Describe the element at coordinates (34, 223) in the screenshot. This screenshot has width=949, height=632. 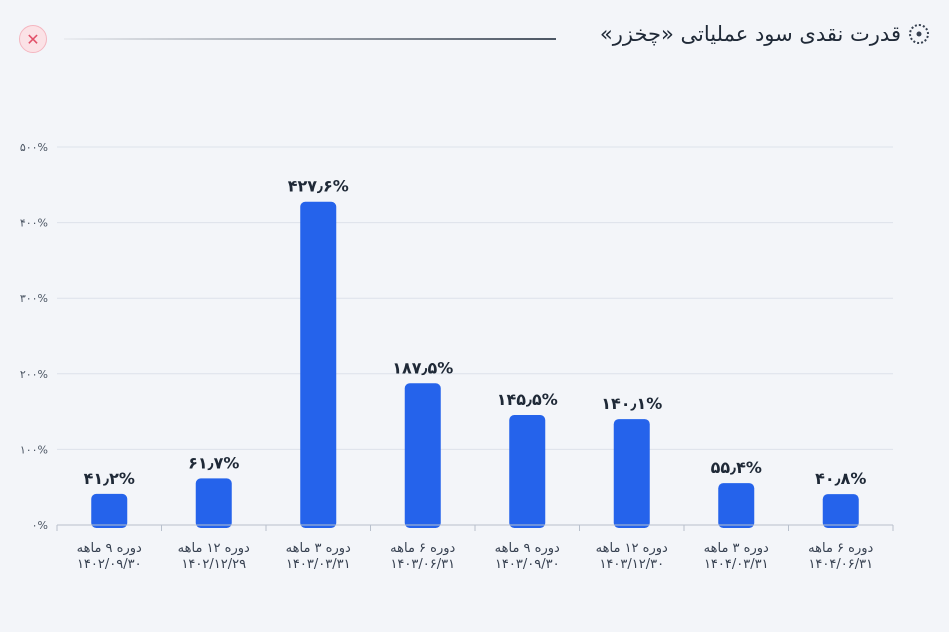
I see `y-tick-label: ۴۰۰%` at that location.